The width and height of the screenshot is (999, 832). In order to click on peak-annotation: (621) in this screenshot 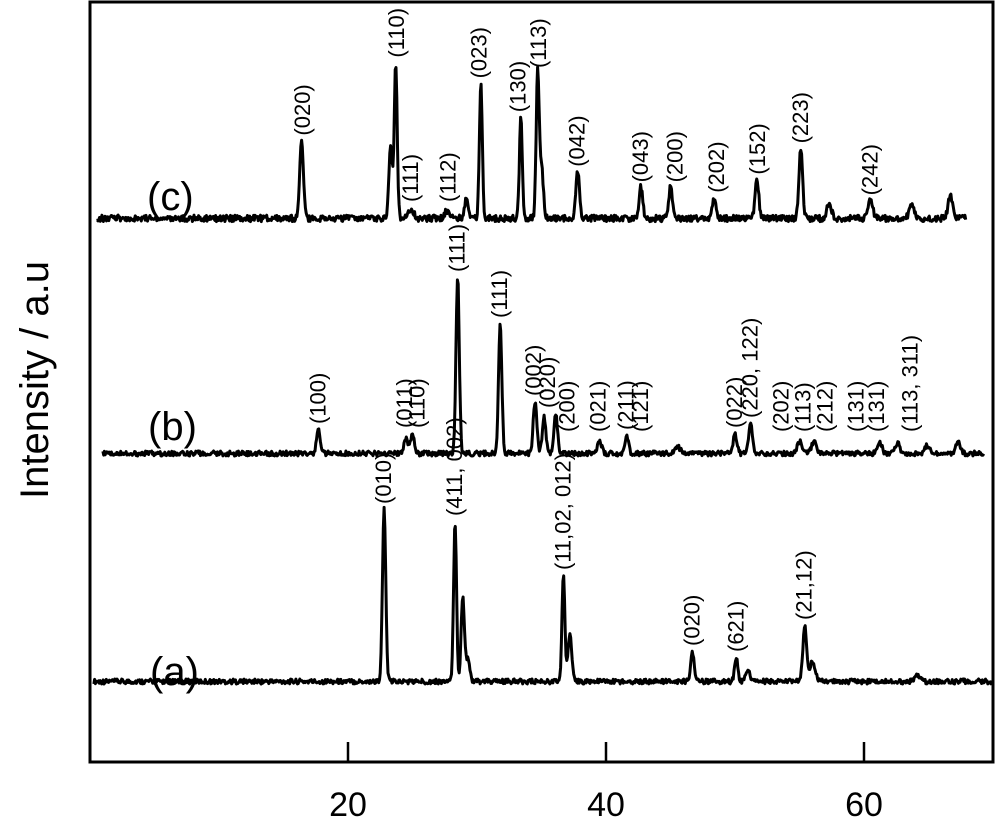, I will do `click(735, 626)`.